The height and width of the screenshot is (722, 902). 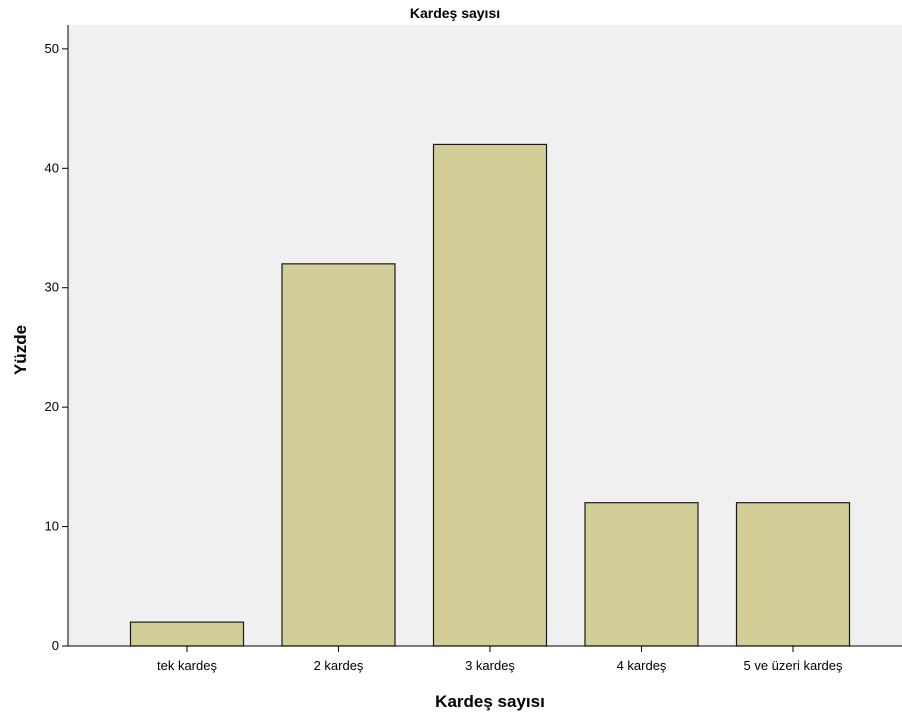 What do you see at coordinates (642, 665) in the screenshot?
I see `x-tick-label: 4 kardeş` at bounding box center [642, 665].